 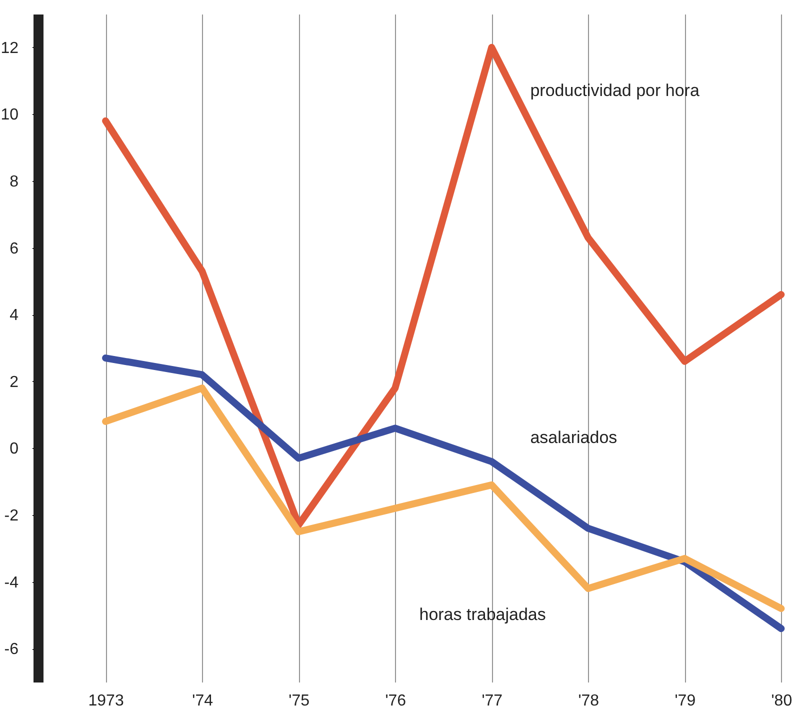 I want to click on x-tick-label: '80, so click(x=781, y=700).